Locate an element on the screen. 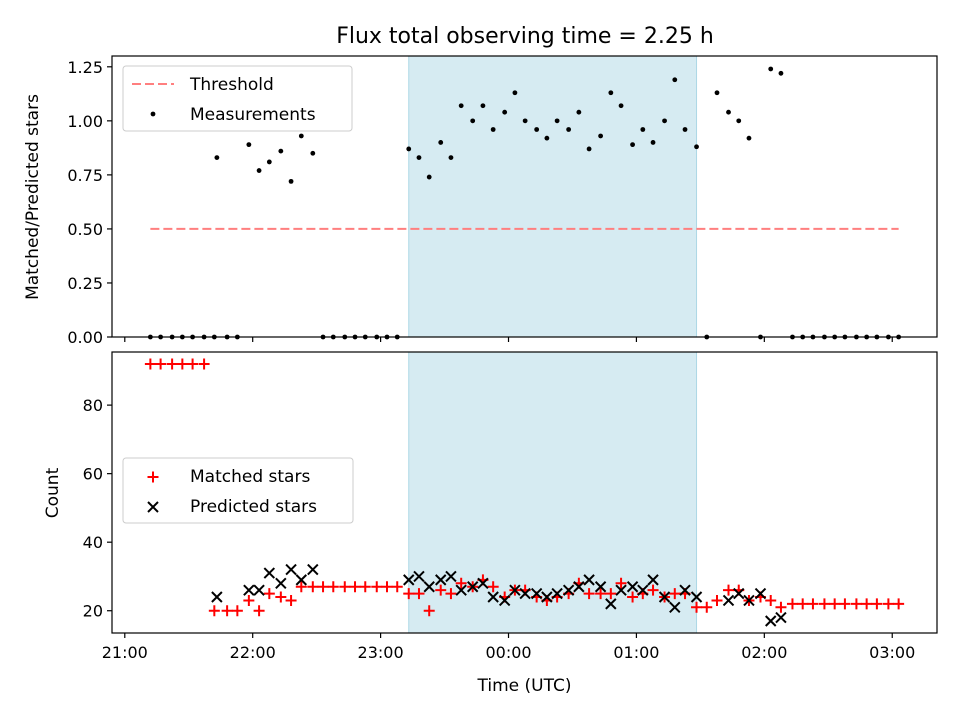  y-tick-label: 0.25 is located at coordinates (85, 283).